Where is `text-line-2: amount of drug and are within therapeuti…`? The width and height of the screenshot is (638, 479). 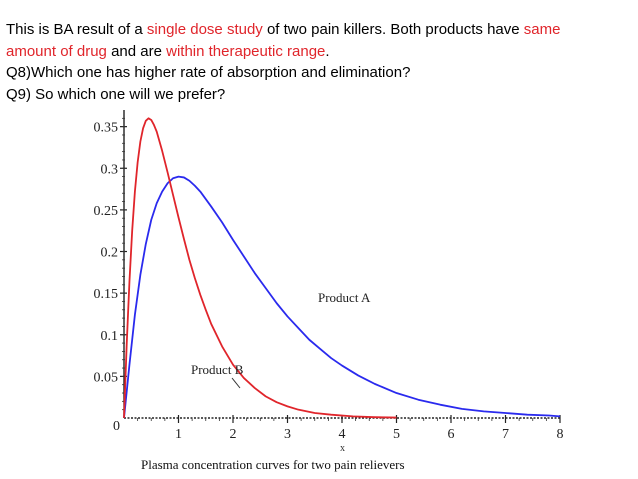
text-line-2: amount of drug and are within therapeuti… is located at coordinates (318, 52).